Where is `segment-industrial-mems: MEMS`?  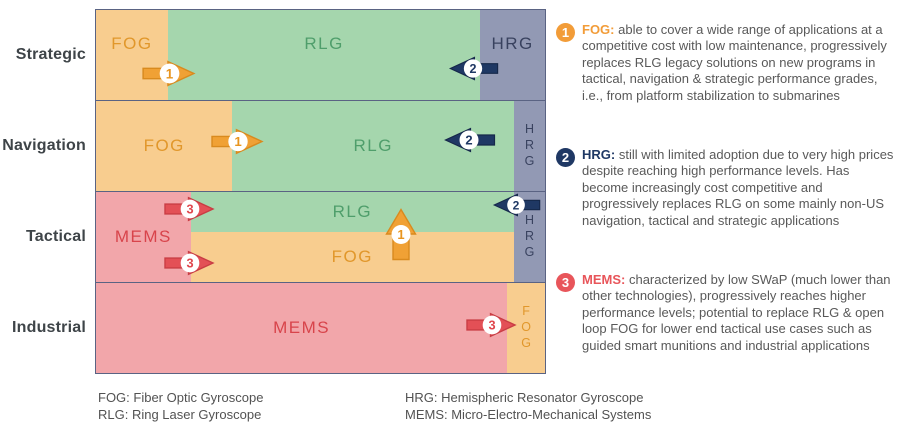
segment-industrial-mems: MEMS is located at coordinates (302, 328).